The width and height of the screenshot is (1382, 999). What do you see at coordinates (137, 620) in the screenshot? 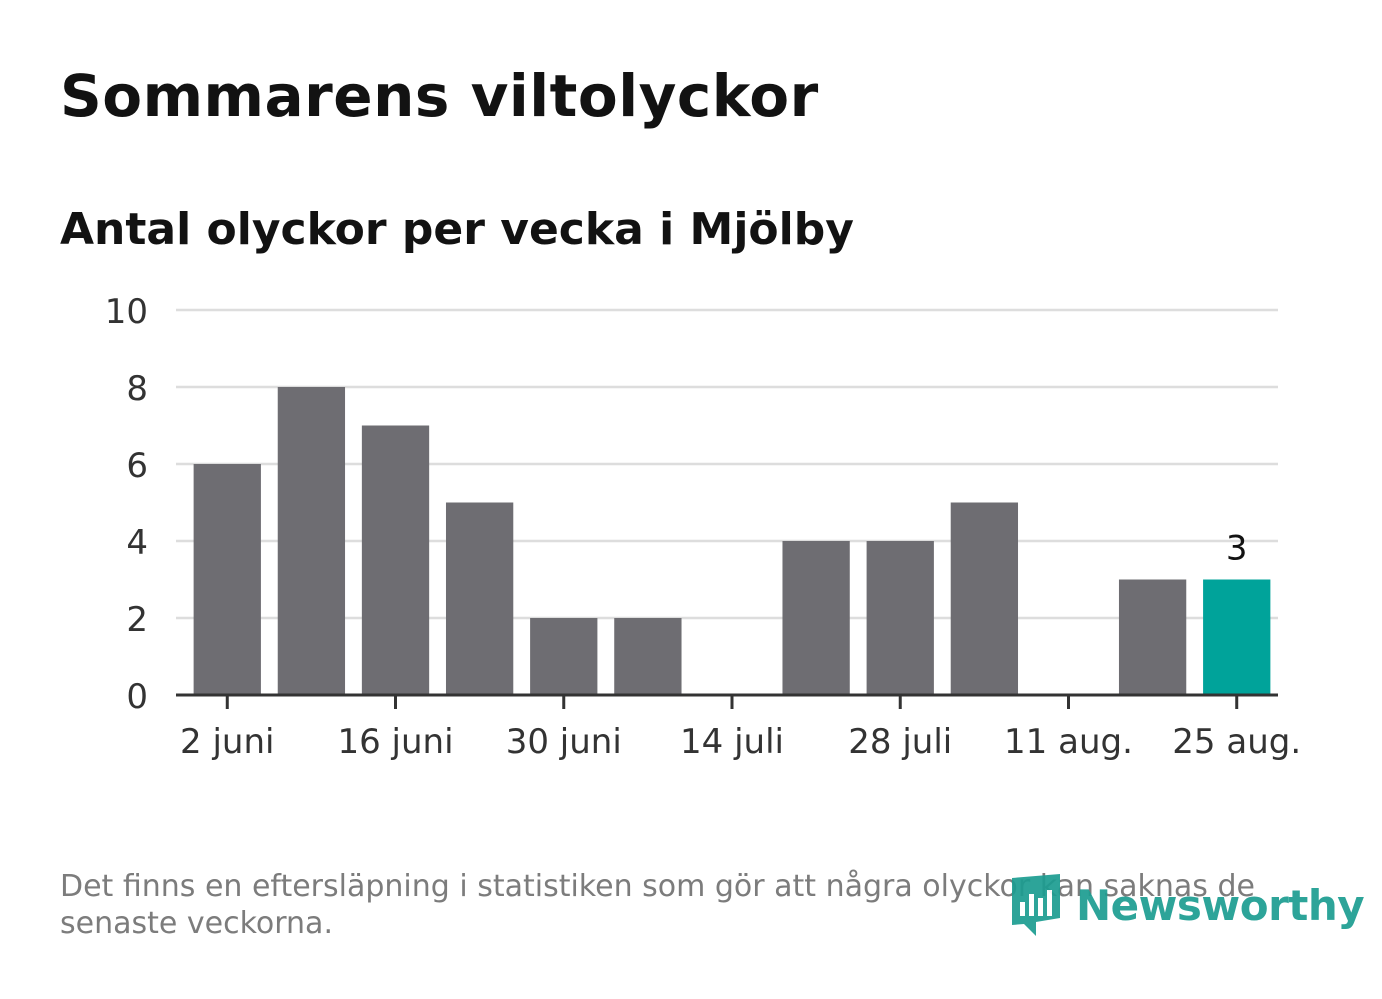
I see `y-tick-label: 2` at bounding box center [137, 620].